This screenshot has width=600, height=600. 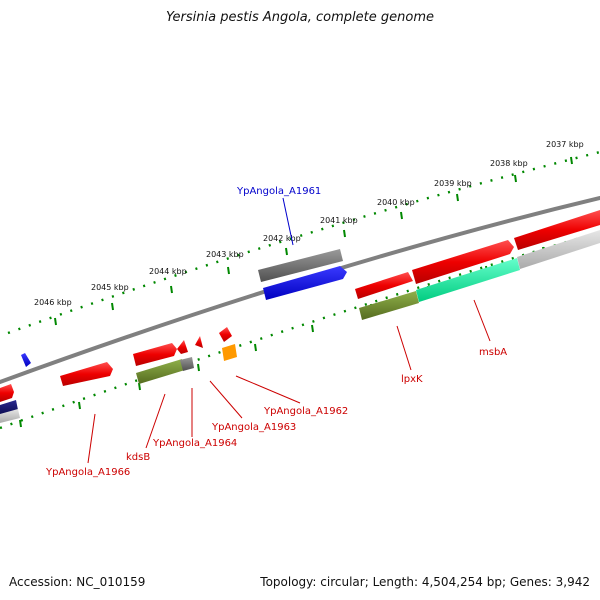 I want to click on cds-downstream, so click(x=557, y=230).